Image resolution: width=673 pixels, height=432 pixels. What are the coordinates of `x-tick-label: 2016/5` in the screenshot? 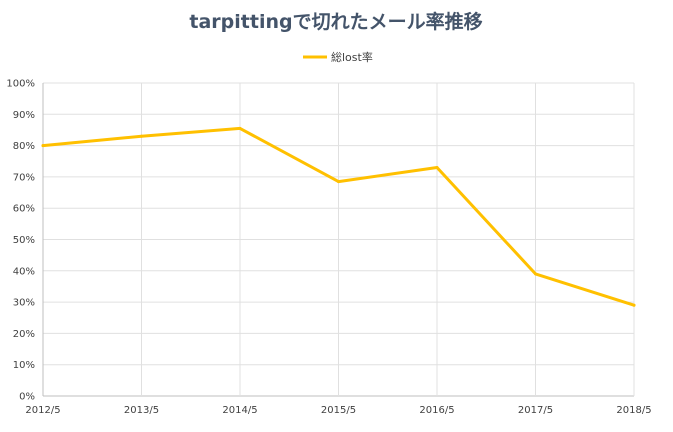 It's located at (436, 410).